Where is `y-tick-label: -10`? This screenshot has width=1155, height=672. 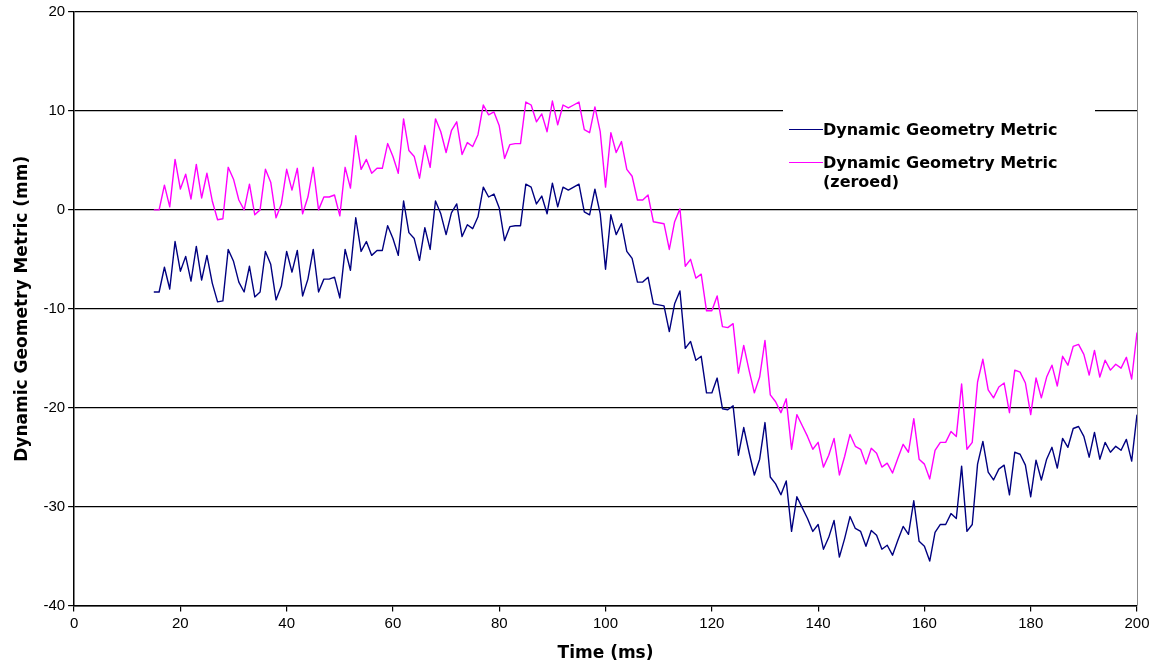 y-tick-label: -10 is located at coordinates (54, 307).